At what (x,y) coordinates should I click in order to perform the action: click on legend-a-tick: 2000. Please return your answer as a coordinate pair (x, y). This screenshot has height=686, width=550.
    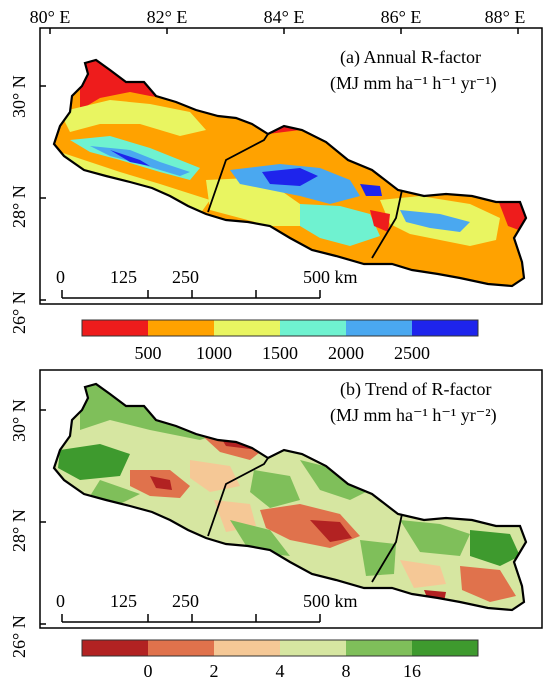
    Looking at the image, I should click on (346, 353).